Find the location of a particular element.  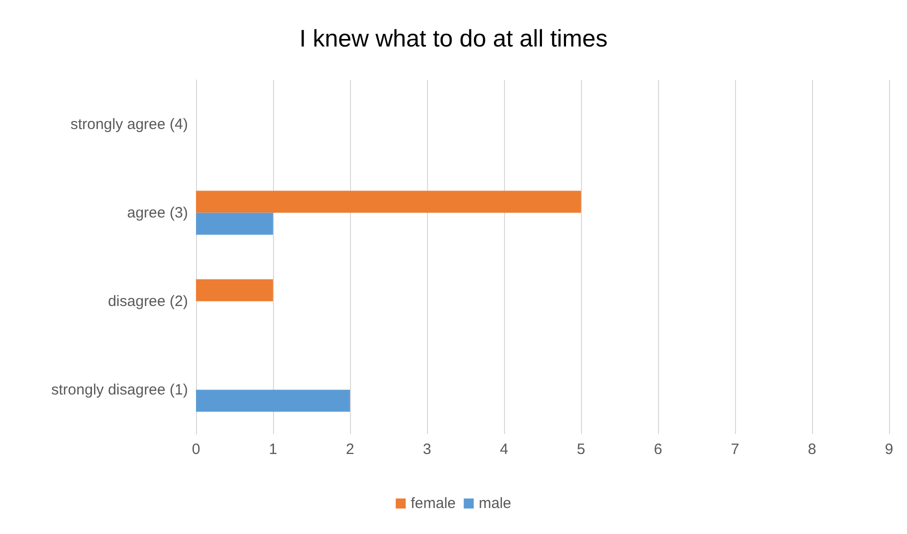

x-tick-label: 5 is located at coordinates (581, 449).